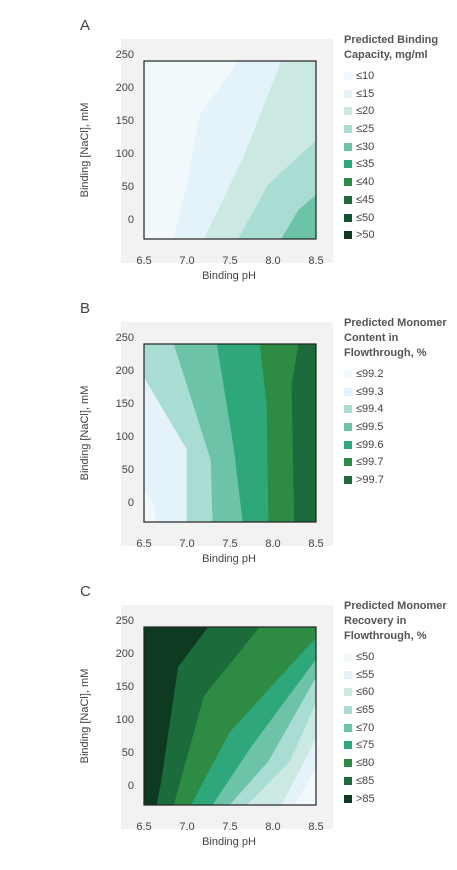  I want to click on legend-label: ≤40, so click(365, 182).